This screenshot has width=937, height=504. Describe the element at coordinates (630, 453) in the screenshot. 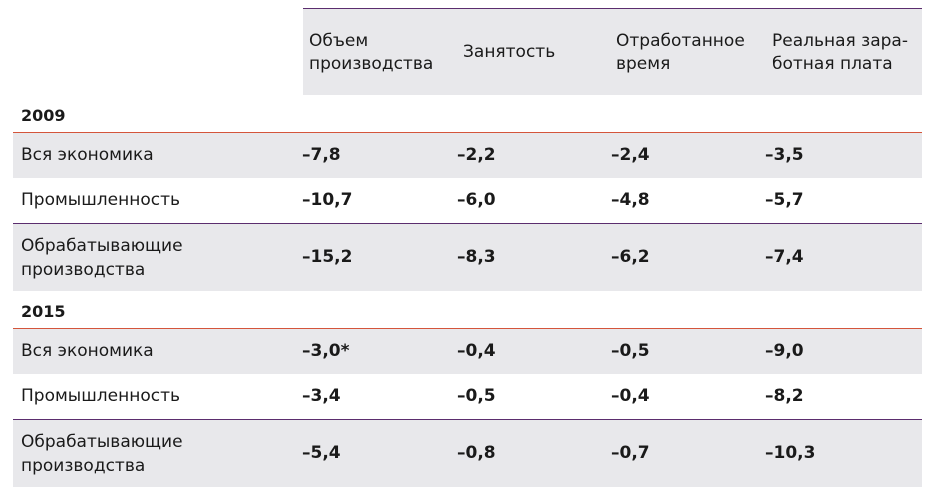

I see `table-cell: –0,7` at that location.